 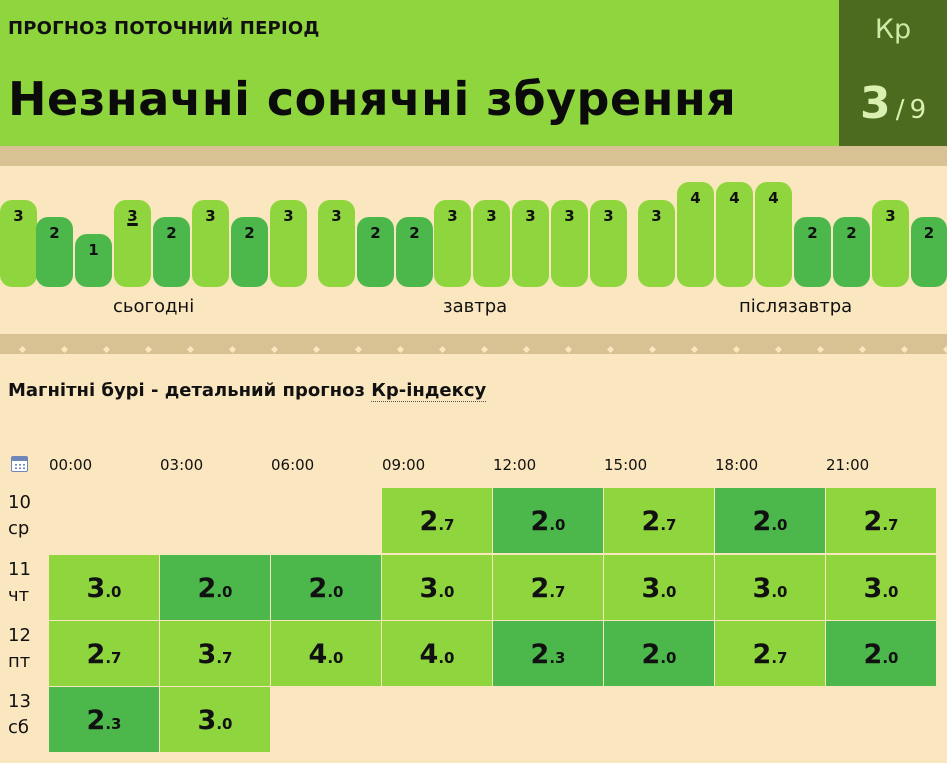 I want to click on row-weekday: чт, so click(x=19, y=595).